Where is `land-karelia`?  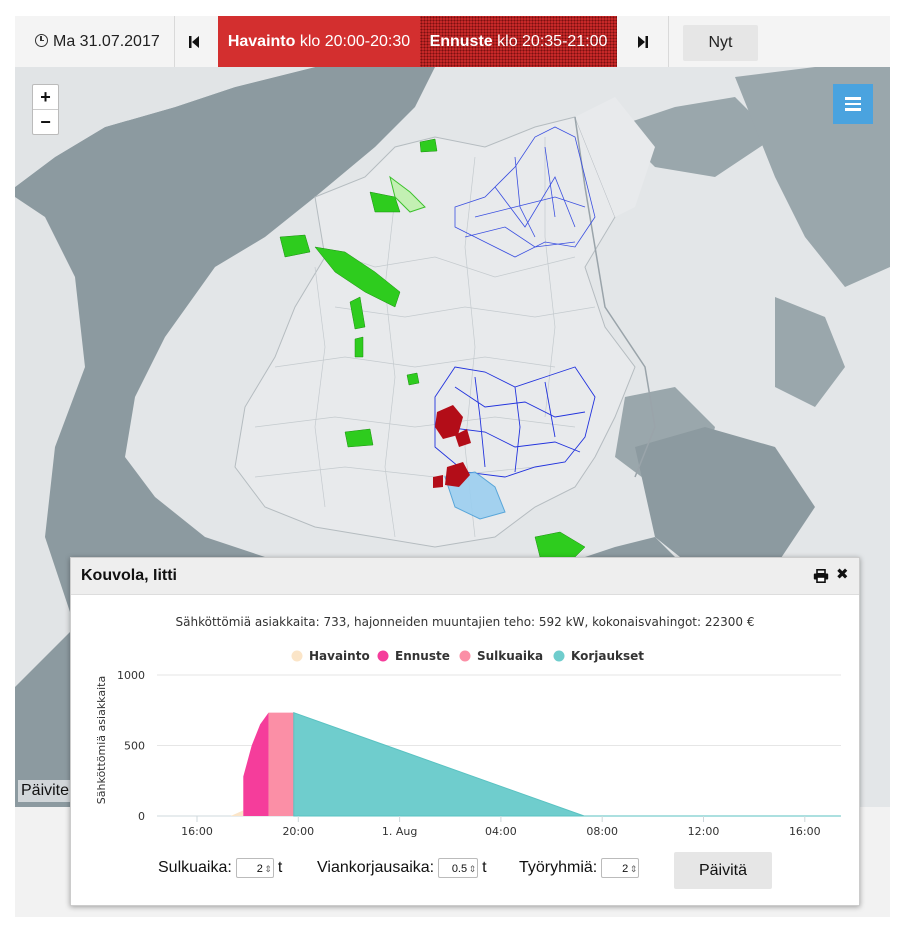 land-karelia is located at coordinates (615, 157).